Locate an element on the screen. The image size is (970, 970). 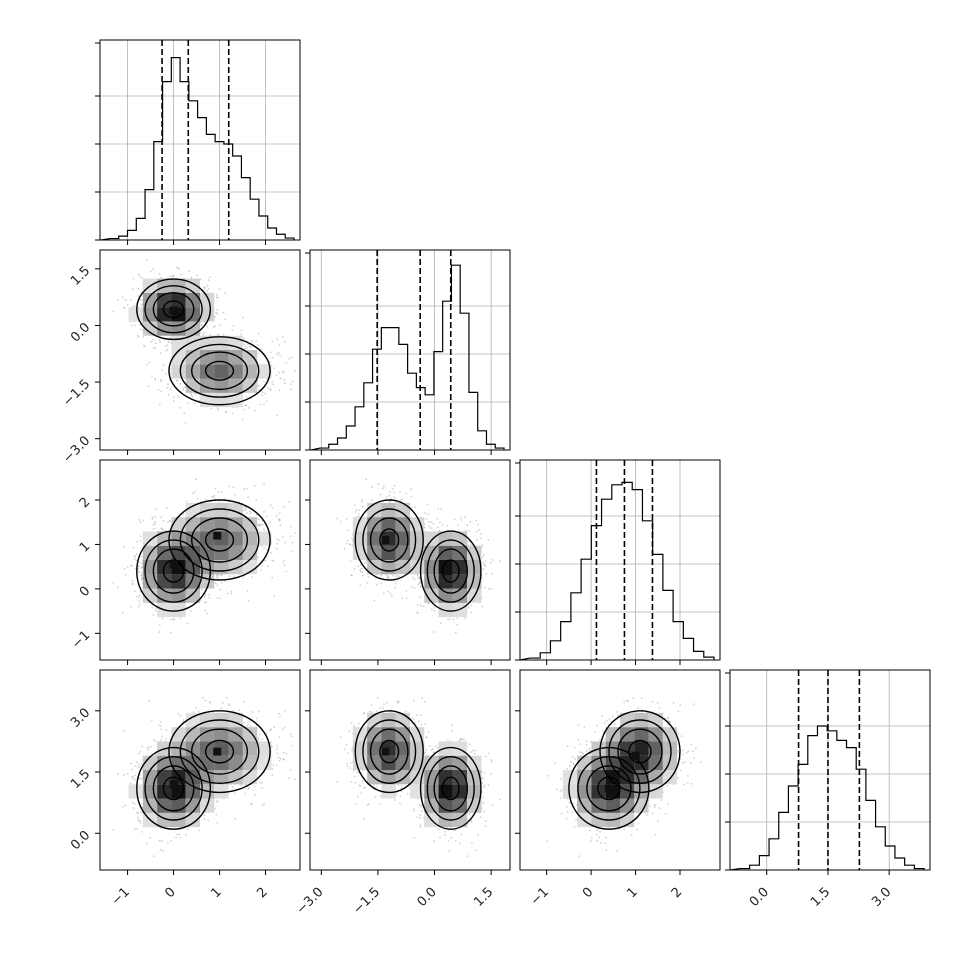
y-tick-label: 1.5 is located at coordinates (80, 276).